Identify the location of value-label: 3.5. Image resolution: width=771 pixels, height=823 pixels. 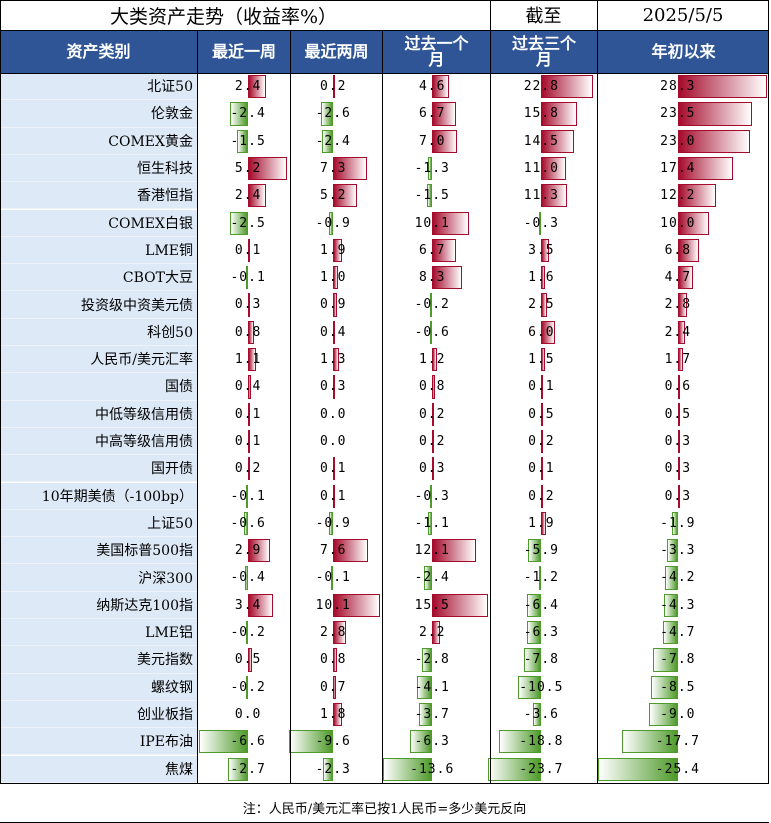
(541, 250).